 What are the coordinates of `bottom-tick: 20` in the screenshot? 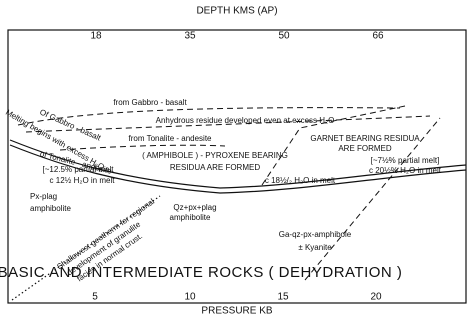 It's located at (376, 297).